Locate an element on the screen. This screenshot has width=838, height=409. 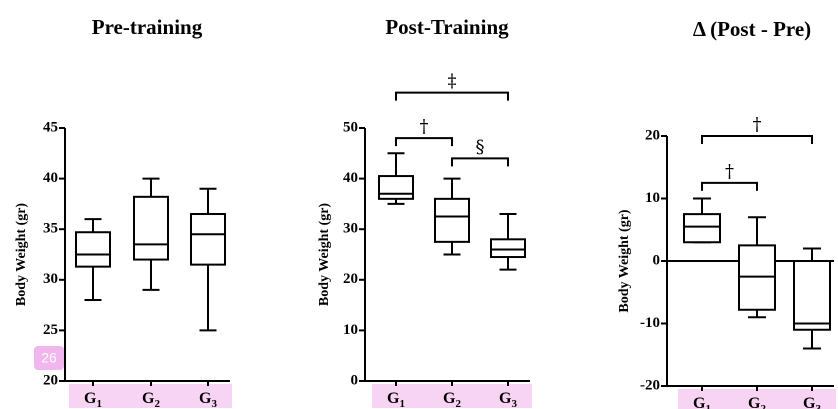
y-tick-label: 25 is located at coordinates (50, 330).